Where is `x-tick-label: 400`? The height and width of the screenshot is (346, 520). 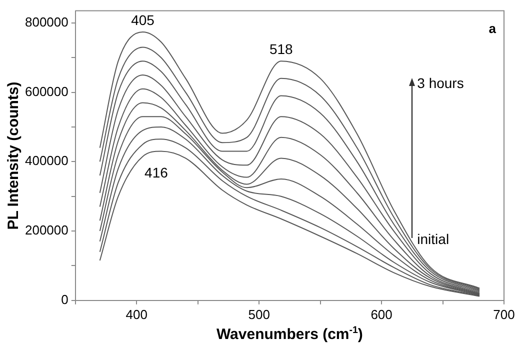
x-tick-label: 400 is located at coordinates (137, 314).